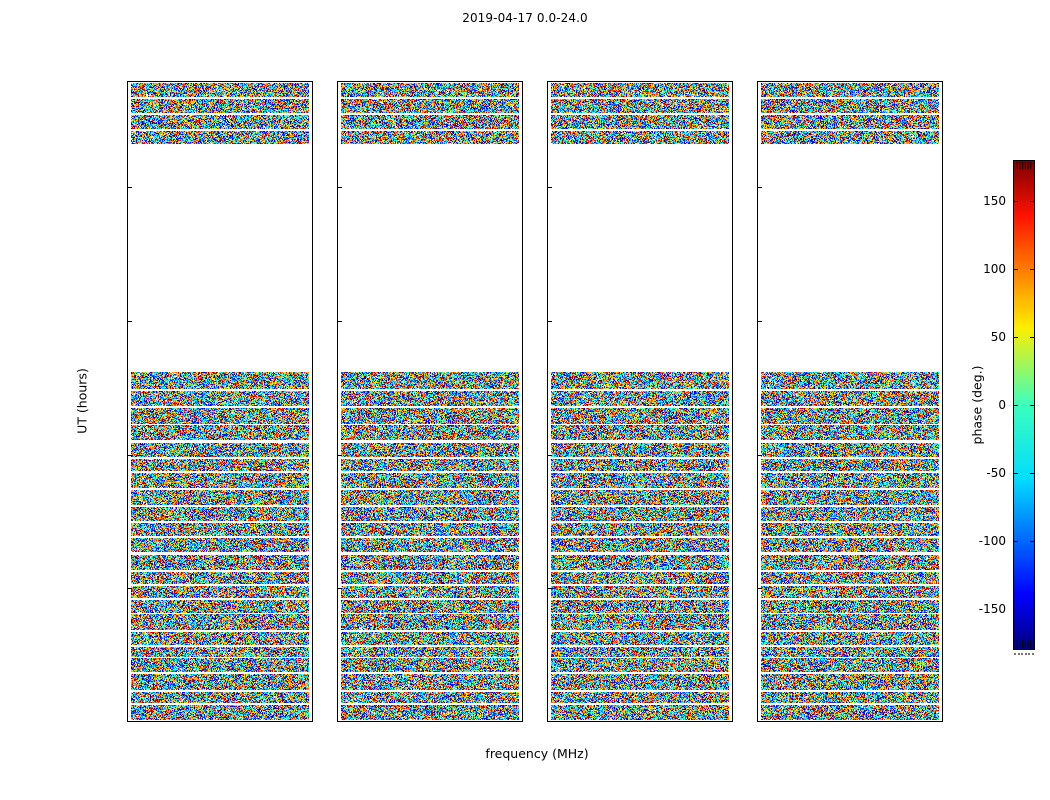 This screenshot has height=800, width=1050. What do you see at coordinates (994, 268) in the screenshot?
I see `colorbar-tick-label: 100` at bounding box center [994, 268].